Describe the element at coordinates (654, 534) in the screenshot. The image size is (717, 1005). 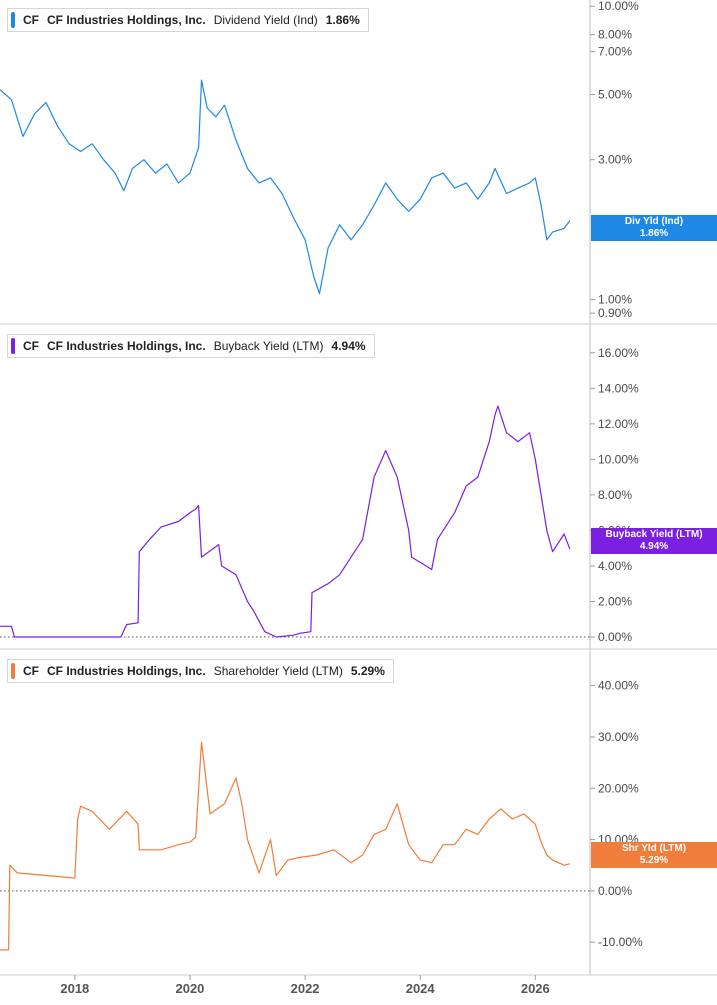
I see `badge-label: Buyback Yield (LTM)` at that location.